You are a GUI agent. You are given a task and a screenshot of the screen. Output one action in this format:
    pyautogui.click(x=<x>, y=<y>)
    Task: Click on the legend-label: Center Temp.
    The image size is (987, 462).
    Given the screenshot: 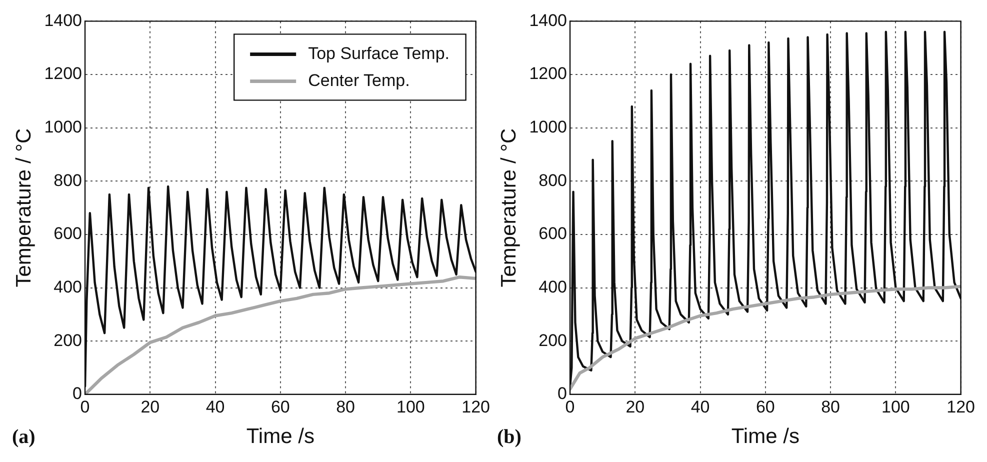 What is the action you would take?
    pyautogui.click(x=359, y=80)
    